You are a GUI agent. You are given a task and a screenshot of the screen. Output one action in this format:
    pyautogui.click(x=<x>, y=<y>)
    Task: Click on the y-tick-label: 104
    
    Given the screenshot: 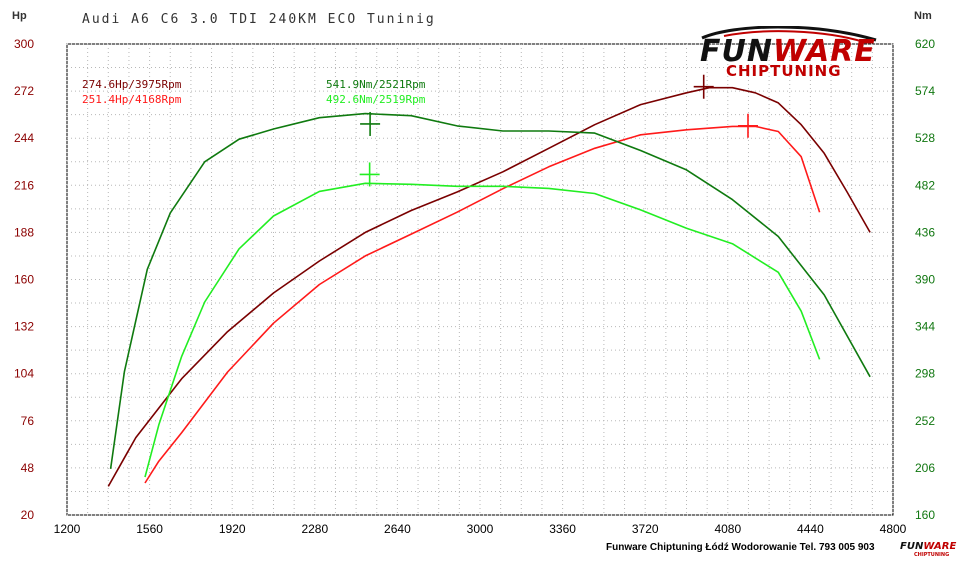 What is the action you would take?
    pyautogui.click(x=24, y=374)
    